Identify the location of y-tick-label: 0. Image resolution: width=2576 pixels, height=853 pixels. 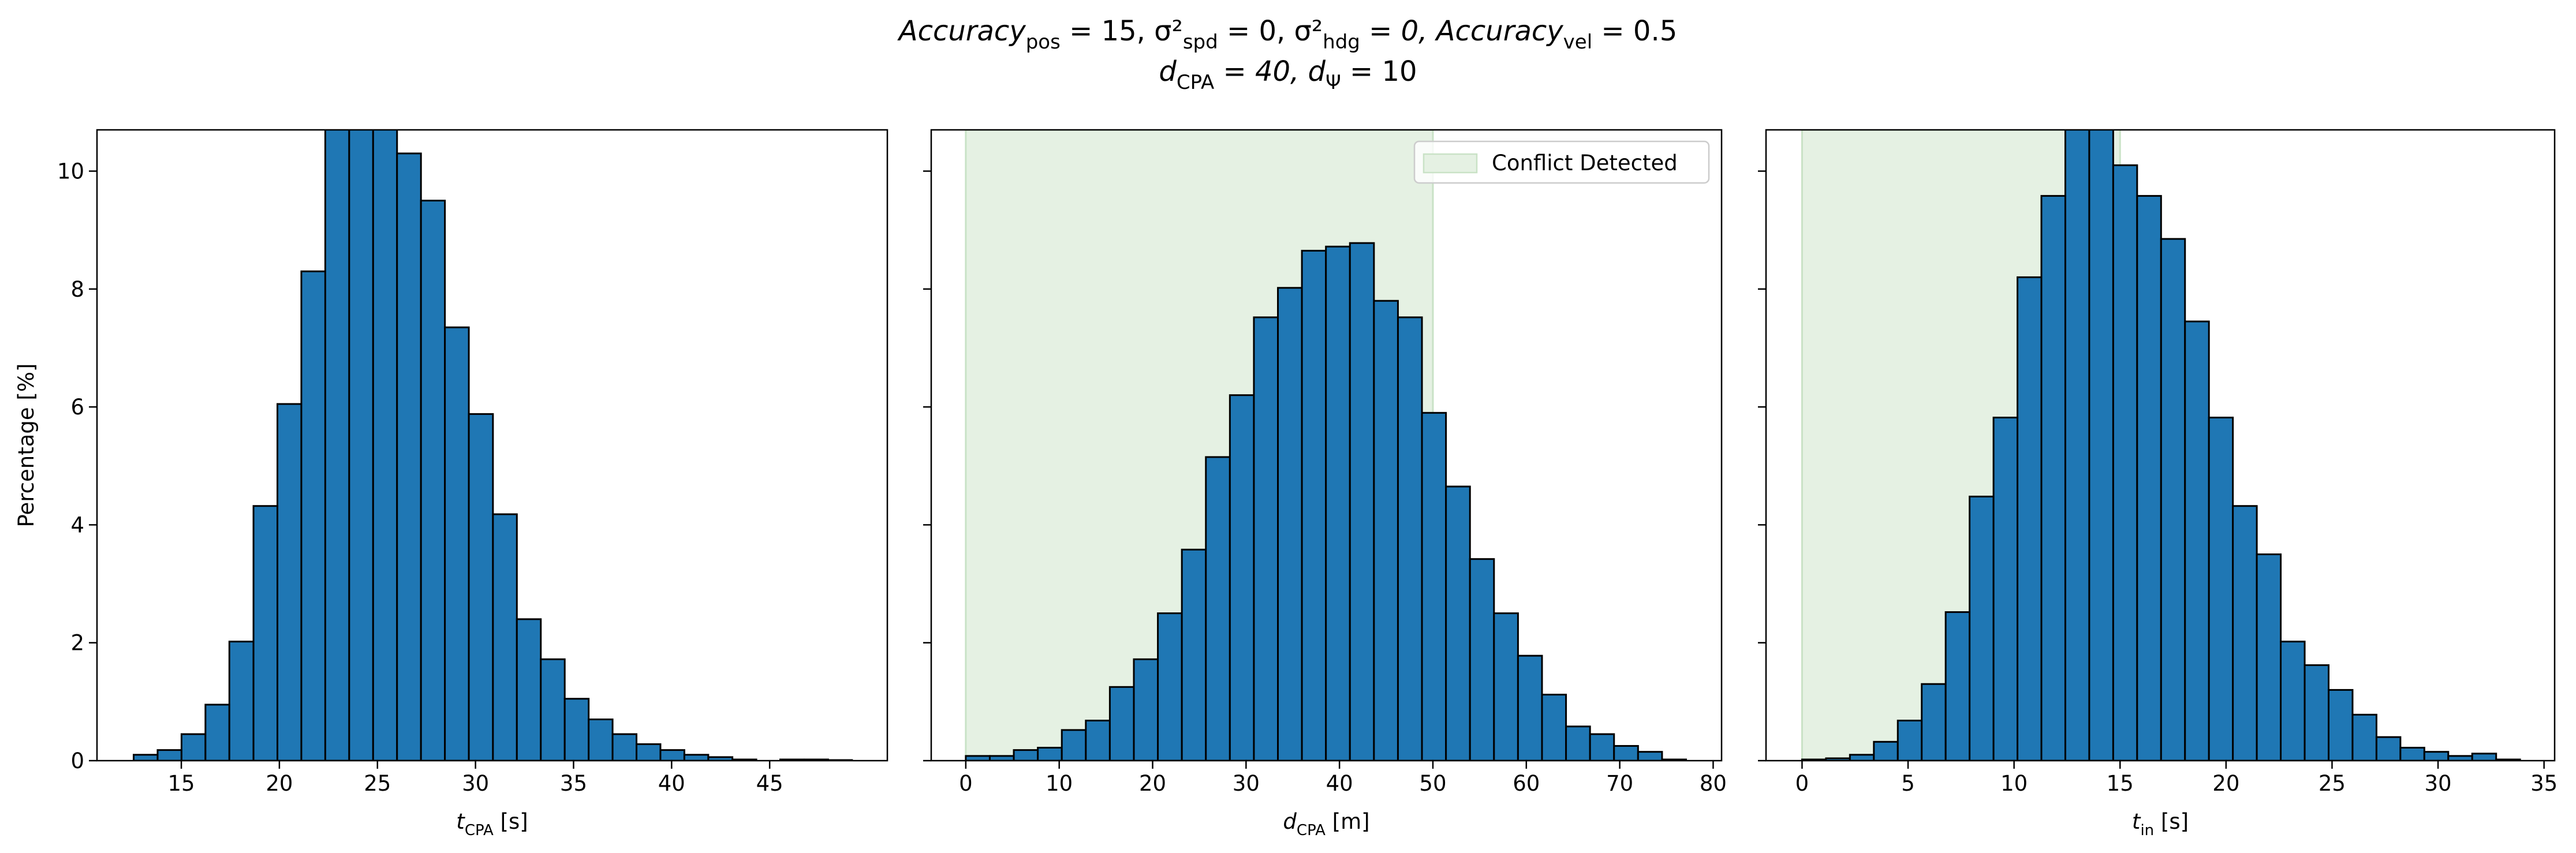
(77, 761).